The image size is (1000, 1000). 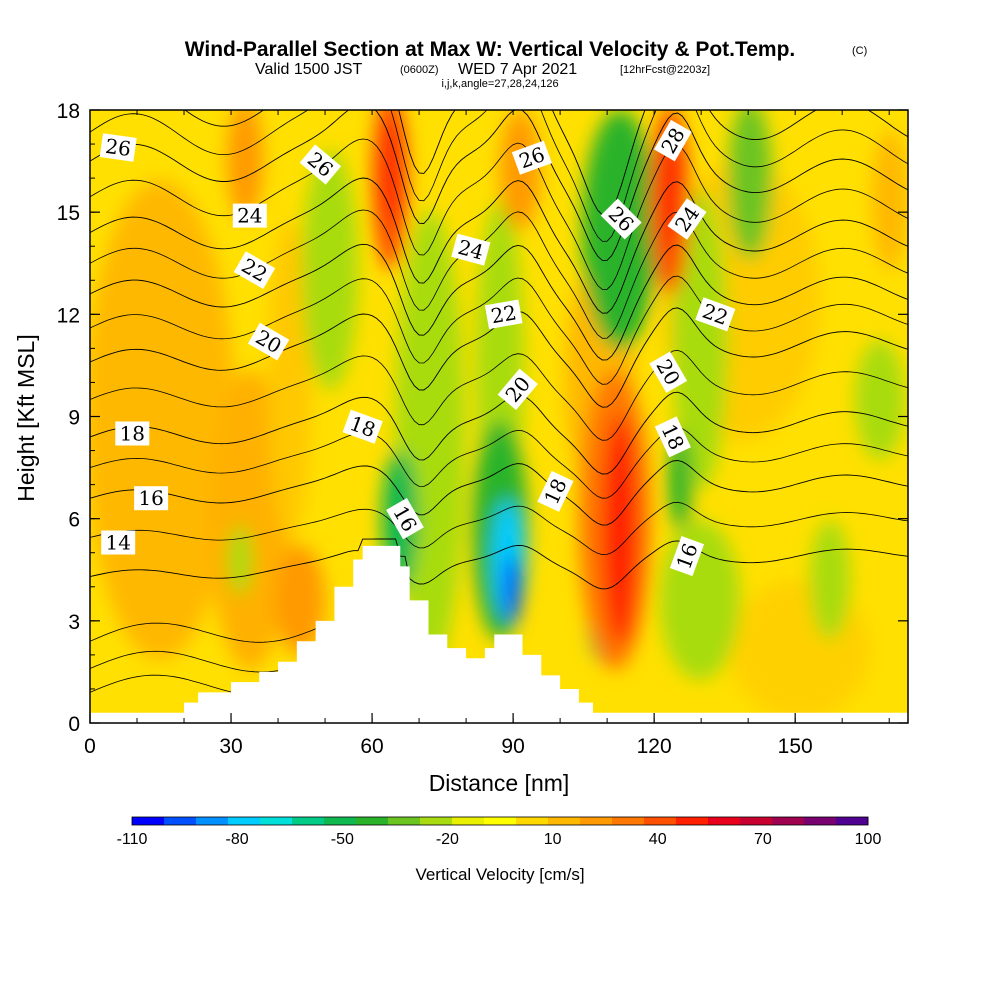 What do you see at coordinates (132, 839) in the screenshot?
I see `colorbar-tick-label: -110` at bounding box center [132, 839].